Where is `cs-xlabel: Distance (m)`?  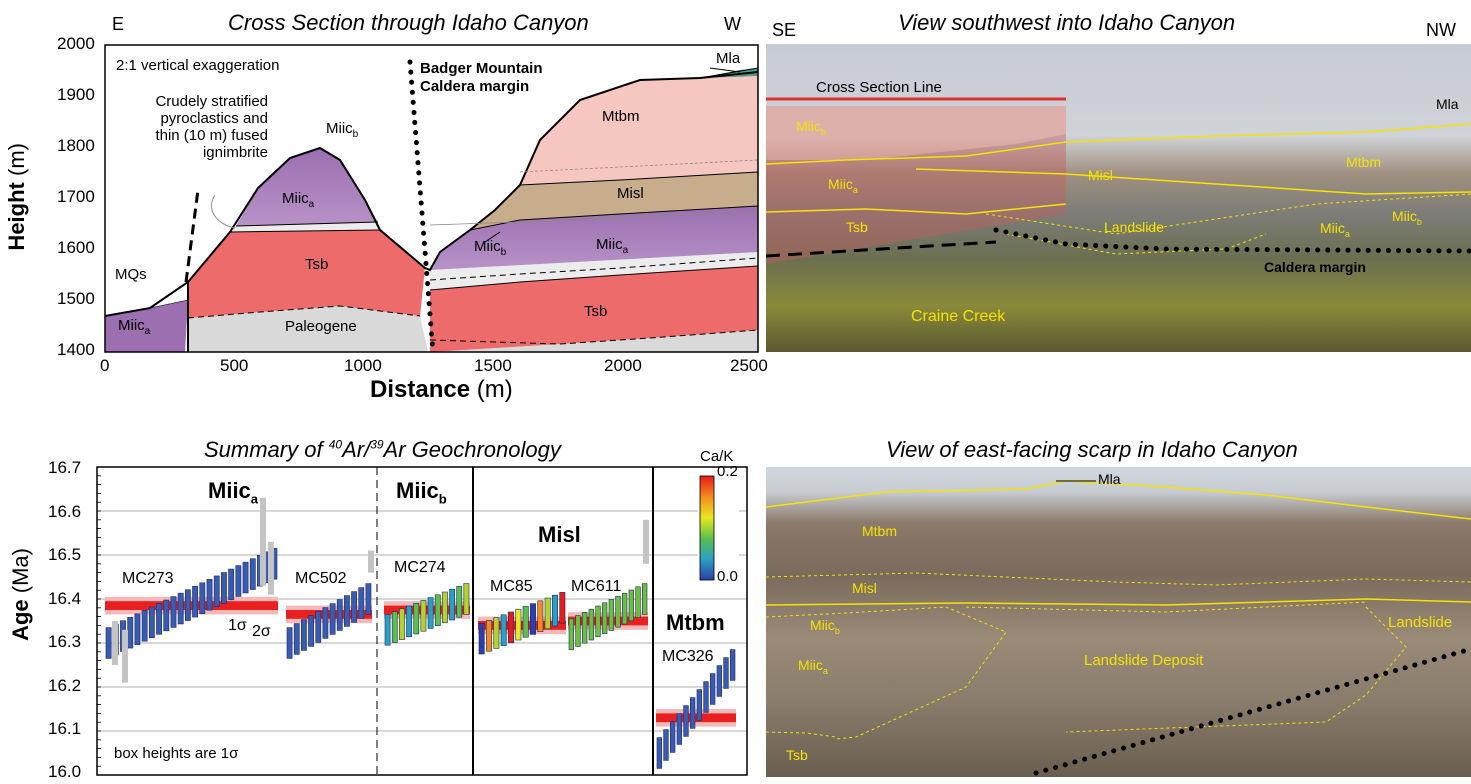 cs-xlabel: Distance (m) is located at coordinates (441, 390).